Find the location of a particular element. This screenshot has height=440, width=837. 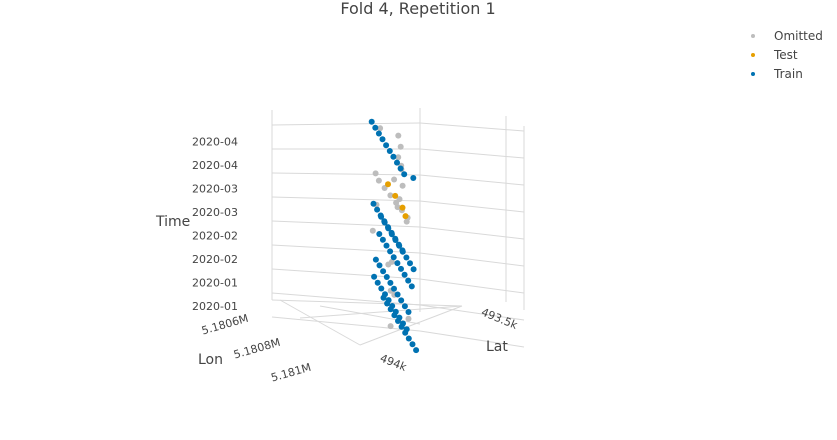

legend-label: Train is located at coordinates (788, 74).